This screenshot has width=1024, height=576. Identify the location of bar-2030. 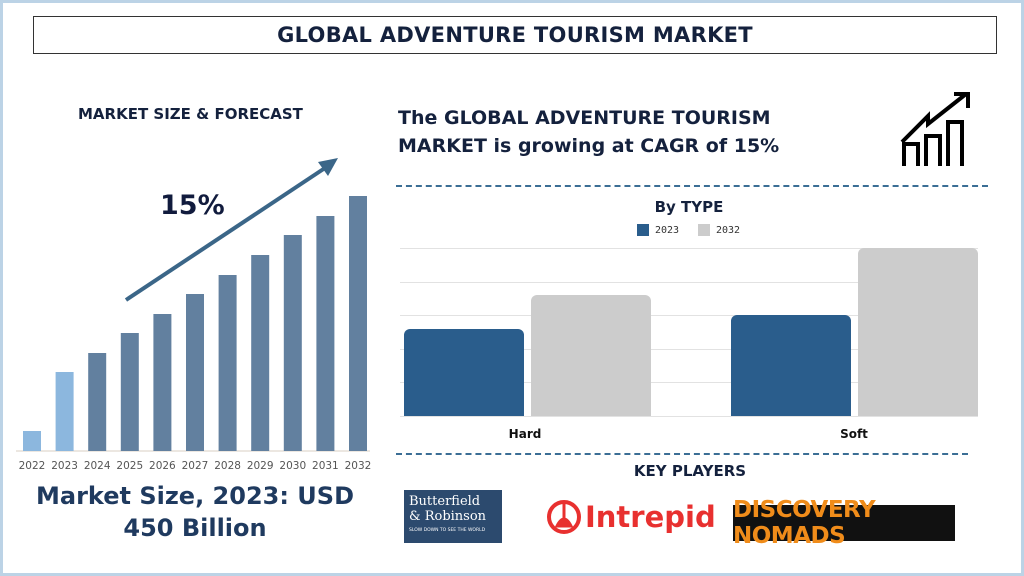
(292, 343).